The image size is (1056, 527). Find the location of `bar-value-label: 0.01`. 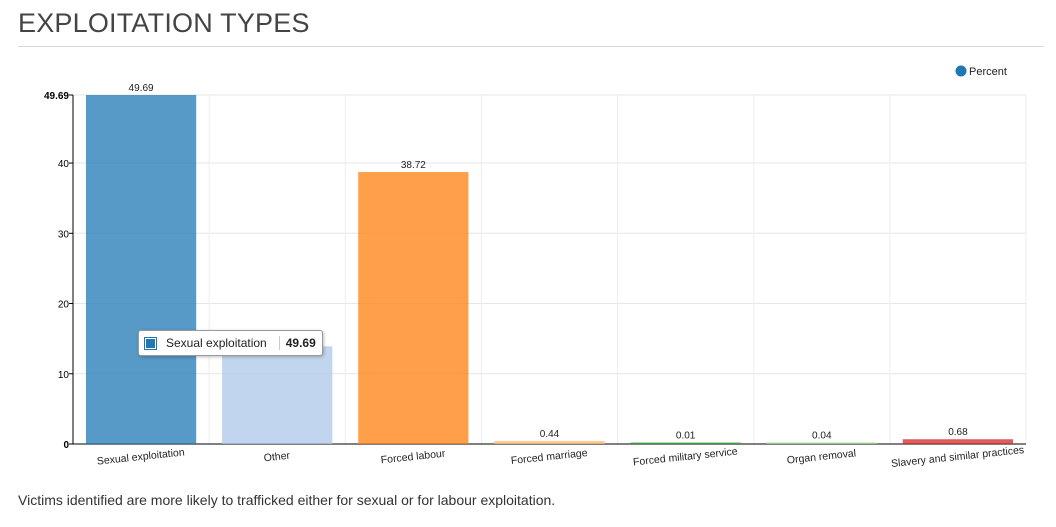

bar-value-label: 0.01 is located at coordinates (686, 436).